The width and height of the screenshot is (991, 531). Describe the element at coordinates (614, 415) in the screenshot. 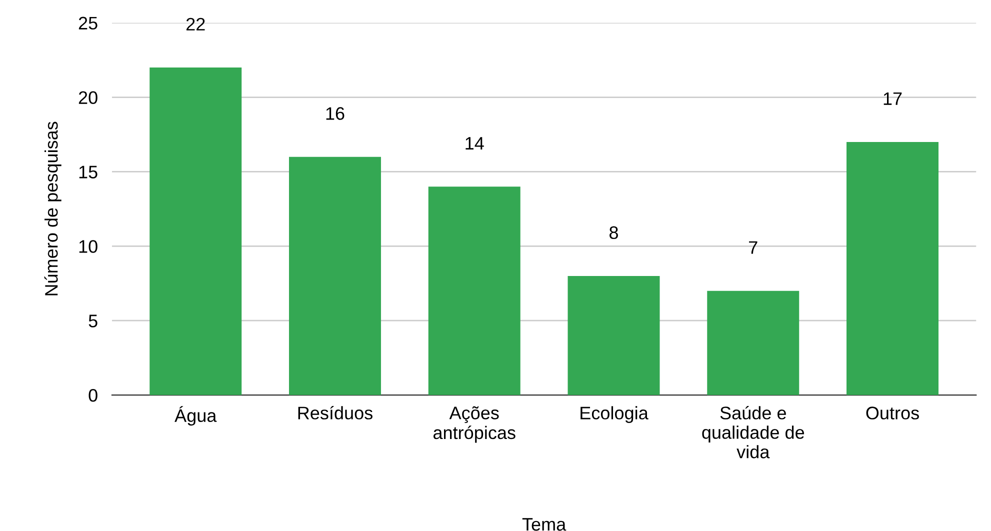

I see `x-tick-label: Ecologia` at that location.